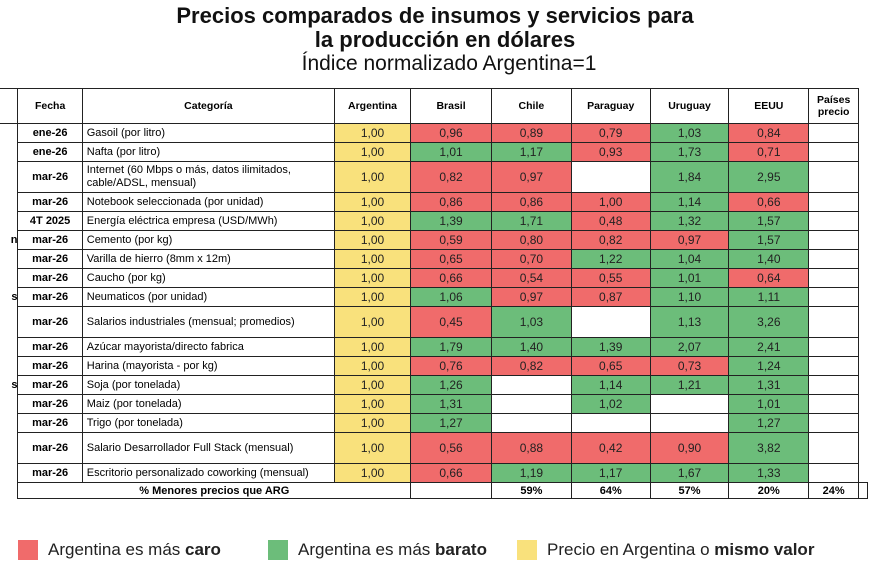 The height and width of the screenshot is (580, 870). Describe the element at coordinates (769, 202) in the screenshot. I see `value-cell: 0,66` at that location.